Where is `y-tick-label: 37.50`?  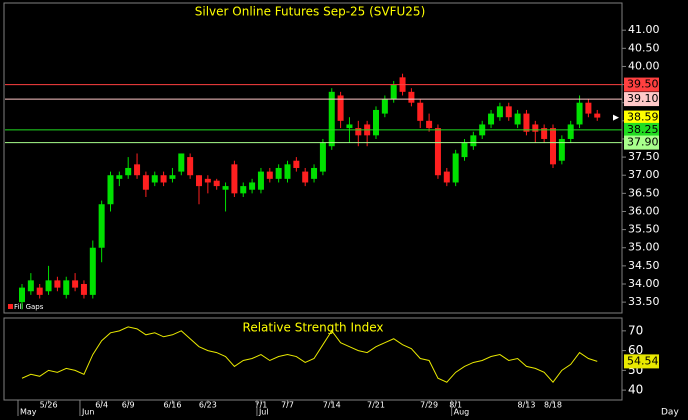 y-tick-label: 37.50 is located at coordinates (644, 156).